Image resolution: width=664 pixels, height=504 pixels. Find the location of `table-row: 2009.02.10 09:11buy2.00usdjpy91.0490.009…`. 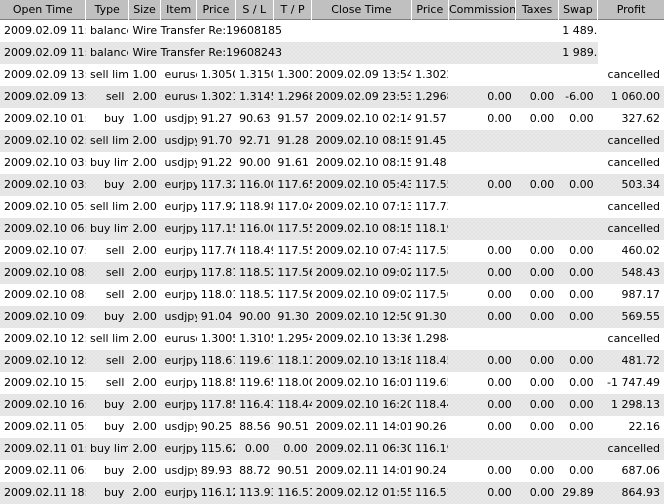

table-row: 2009.02.10 09:11buy2.00usdjpy91.0490.009… is located at coordinates (332, 317).